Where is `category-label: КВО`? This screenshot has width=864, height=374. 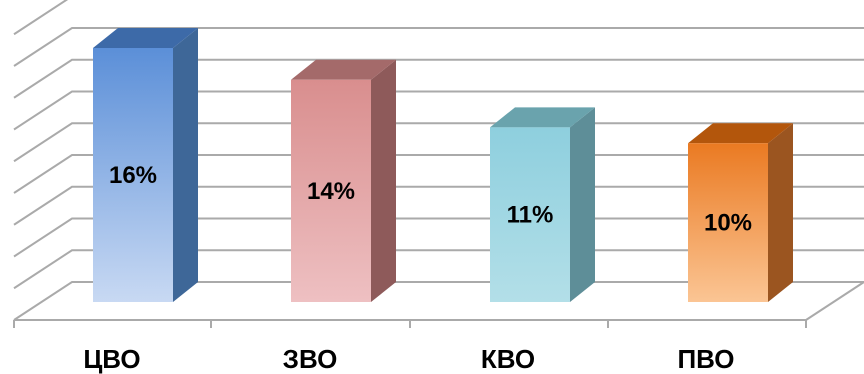
category-label: КВО is located at coordinates (508, 359).